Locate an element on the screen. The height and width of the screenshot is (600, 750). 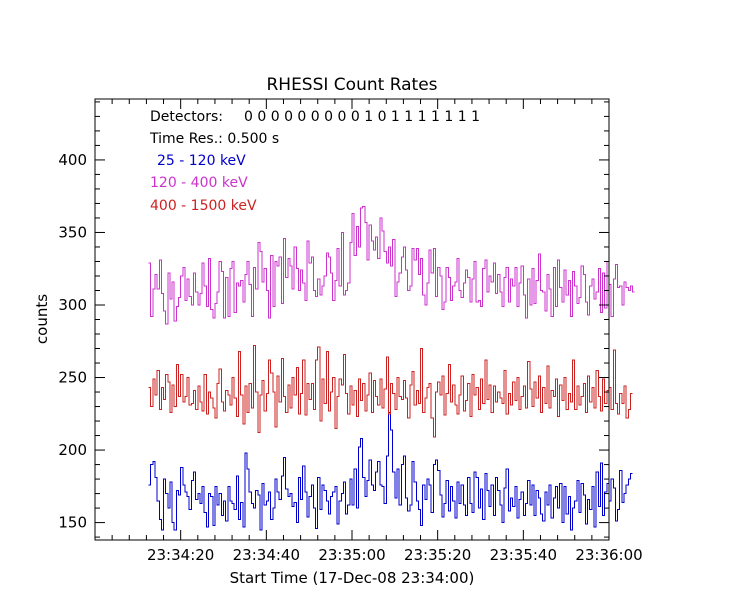
x-tick-label: 23:34:40 is located at coordinates (266, 555).